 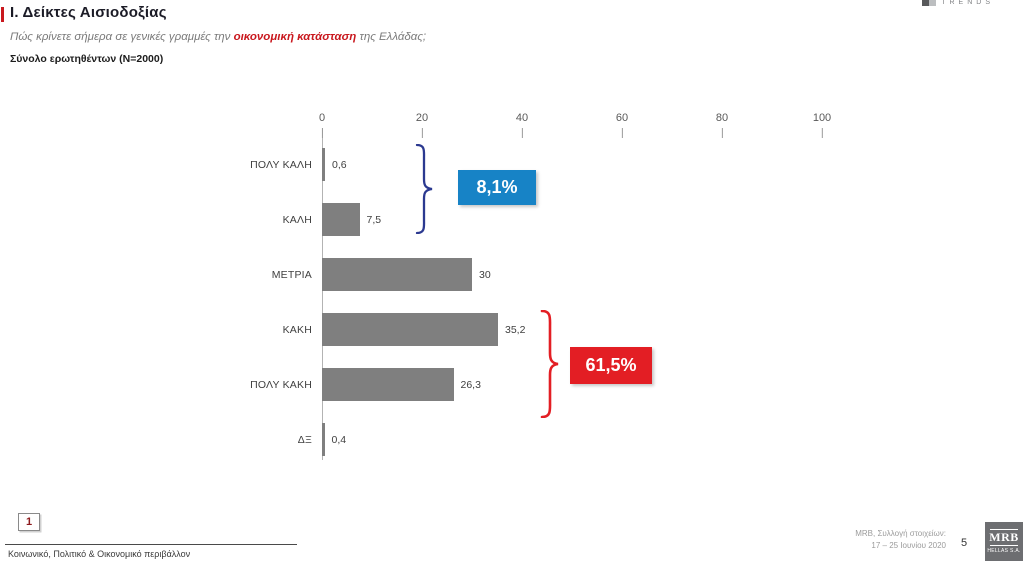 I want to click on value-label: 0,4, so click(x=339, y=439).